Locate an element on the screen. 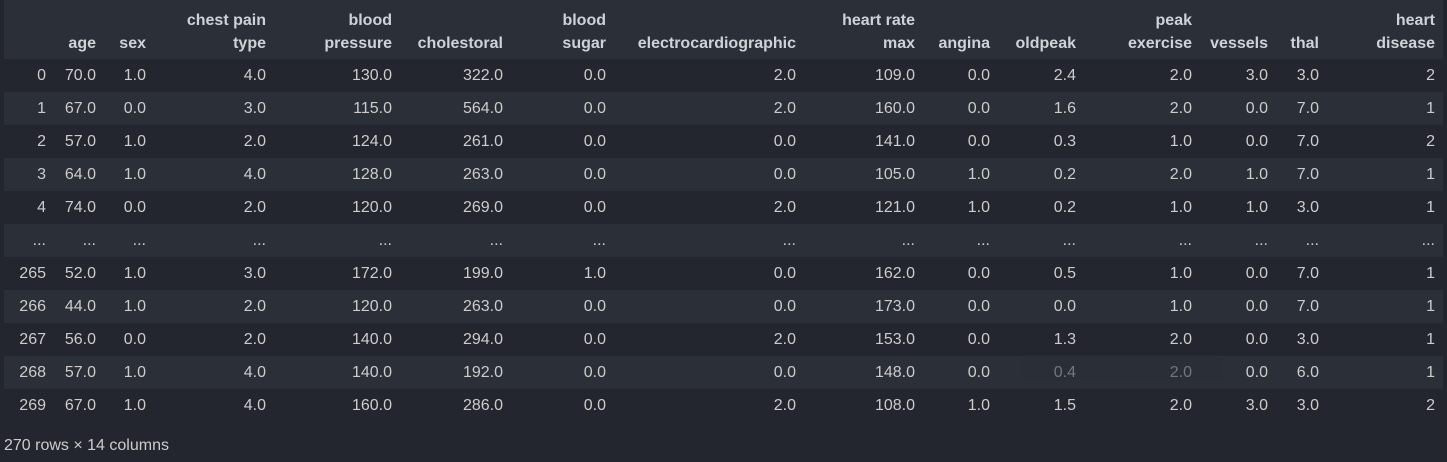  table-cell: 109.0 is located at coordinates (863, 75).